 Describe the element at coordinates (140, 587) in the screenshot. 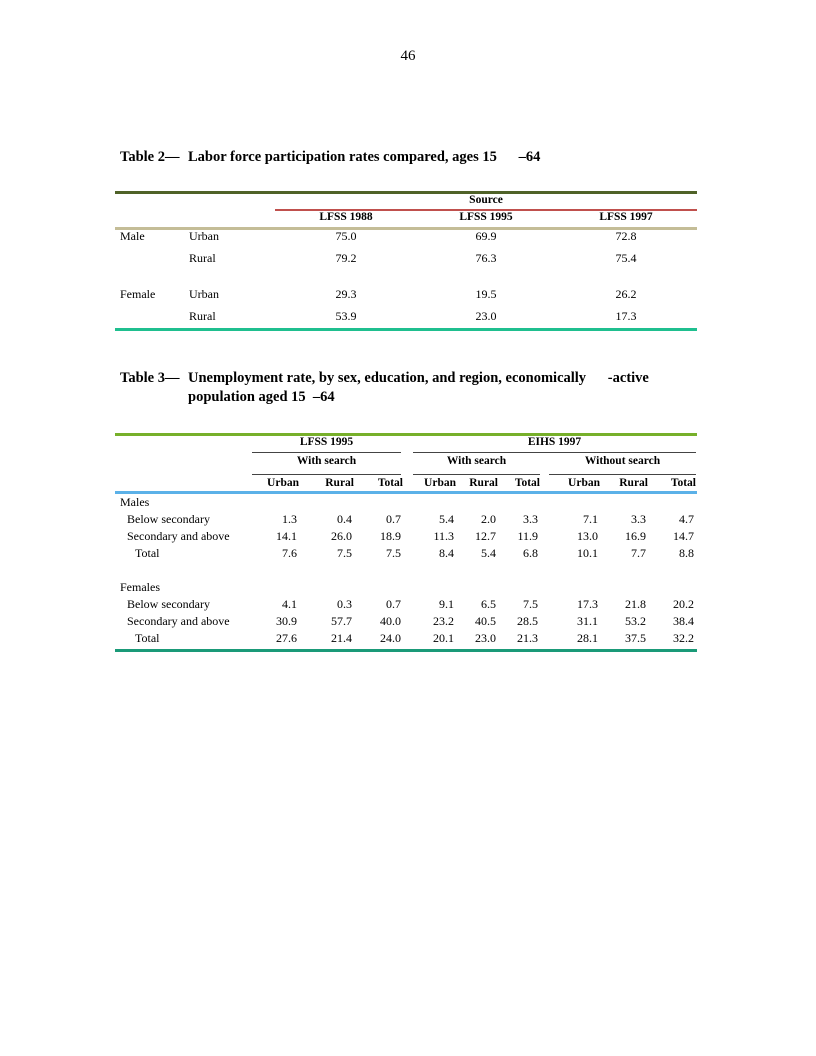

I see `table-3-section-title: Females` at that location.